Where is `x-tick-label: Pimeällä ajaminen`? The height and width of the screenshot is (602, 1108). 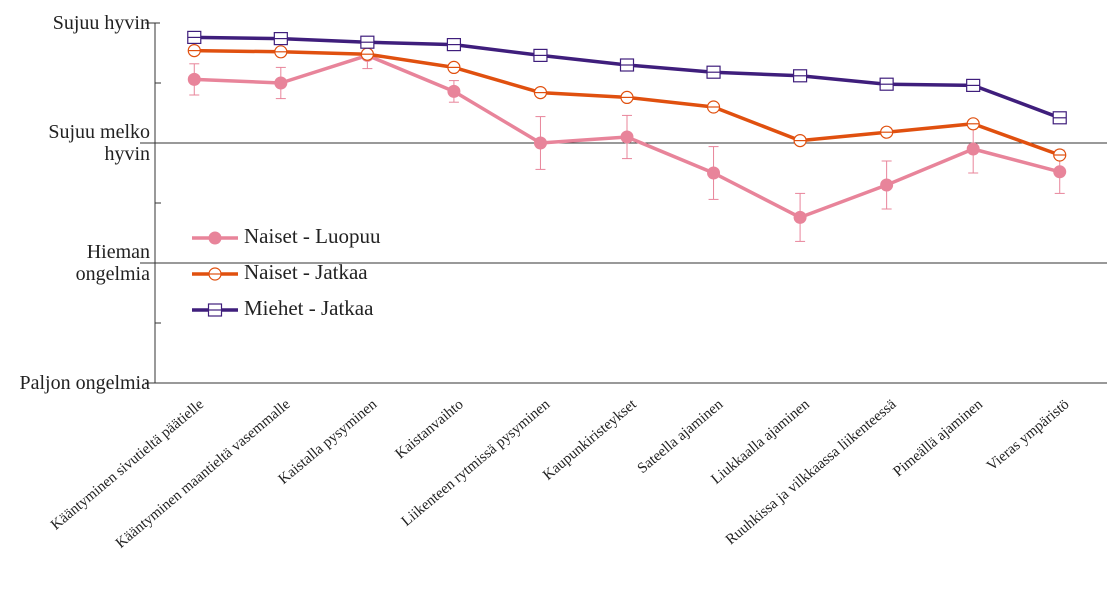 x-tick-label: Pimeällä ajaminen is located at coordinates (938, 438).